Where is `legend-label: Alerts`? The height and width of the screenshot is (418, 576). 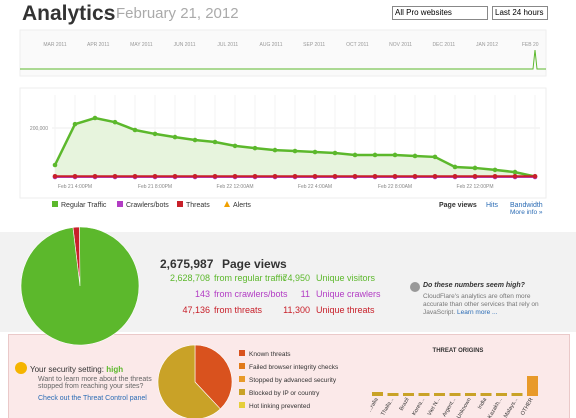 legend-label: Alerts is located at coordinates (242, 205).